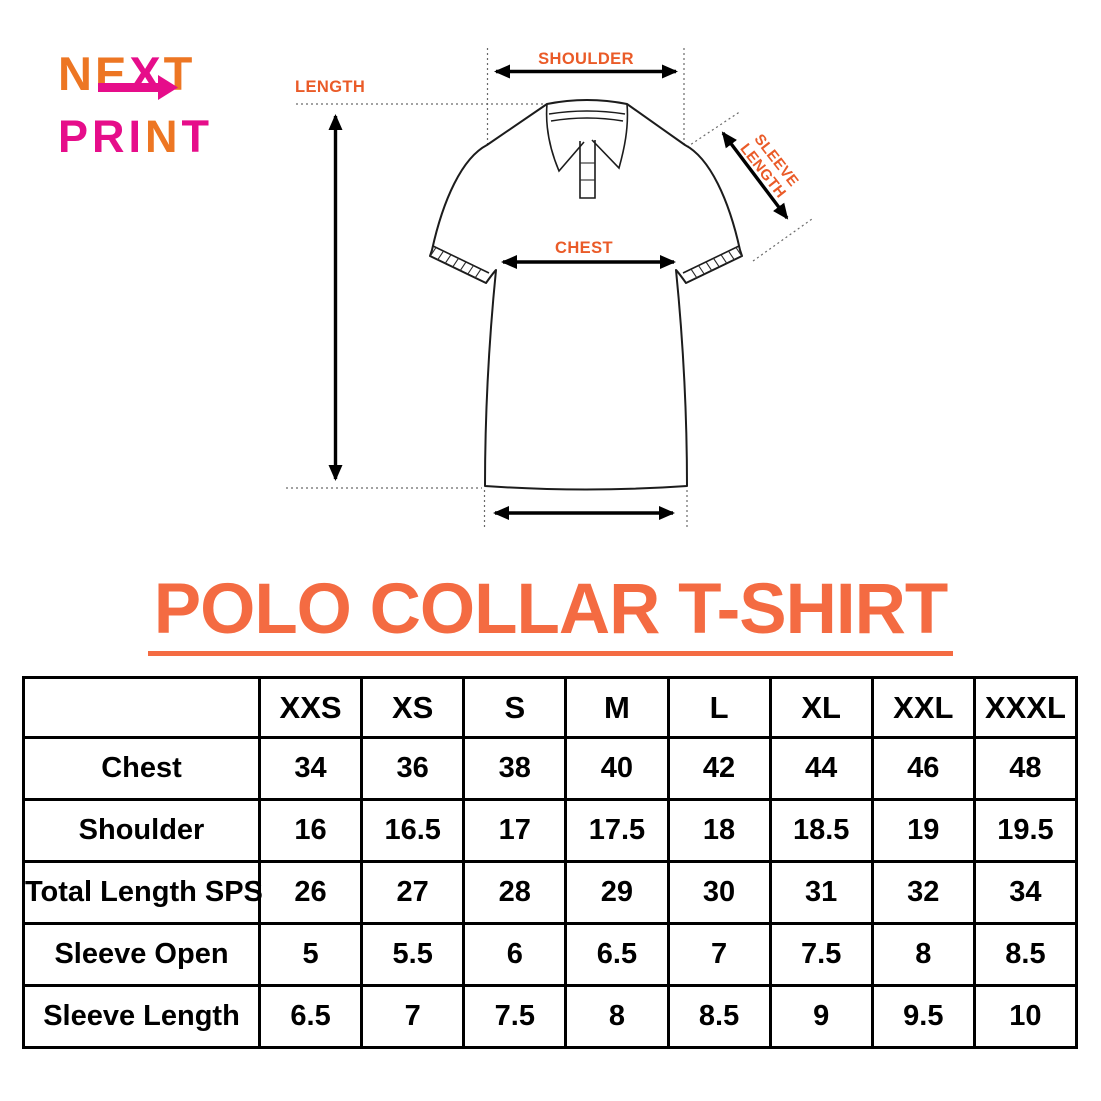 The width and height of the screenshot is (1101, 1101). I want to click on size-column-header: XL, so click(821, 707).